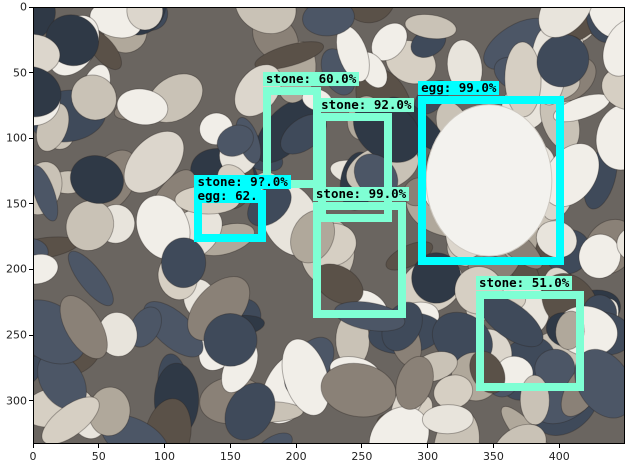 Image resolution: width=629 pixels, height=469 pixels. I want to click on x-tick-label: 100, so click(165, 456).